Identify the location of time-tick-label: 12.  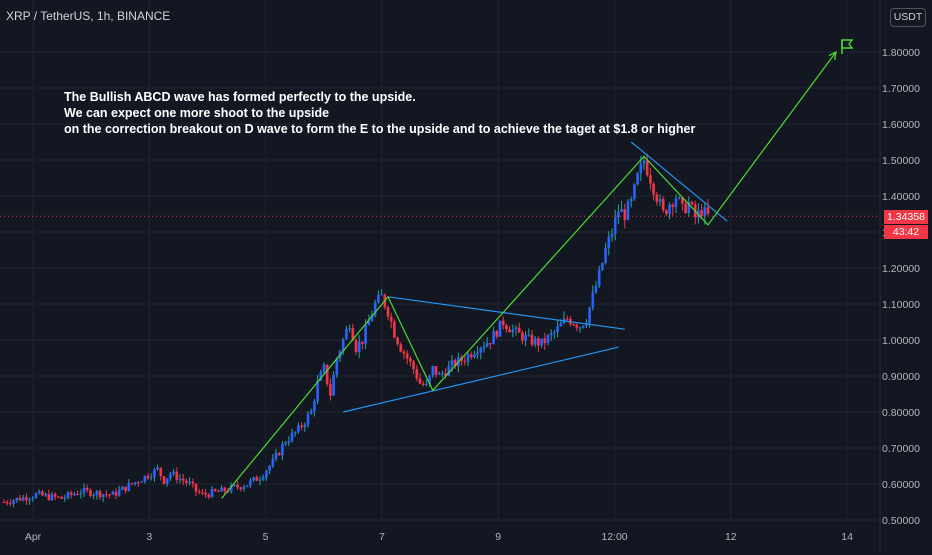
(731, 537).